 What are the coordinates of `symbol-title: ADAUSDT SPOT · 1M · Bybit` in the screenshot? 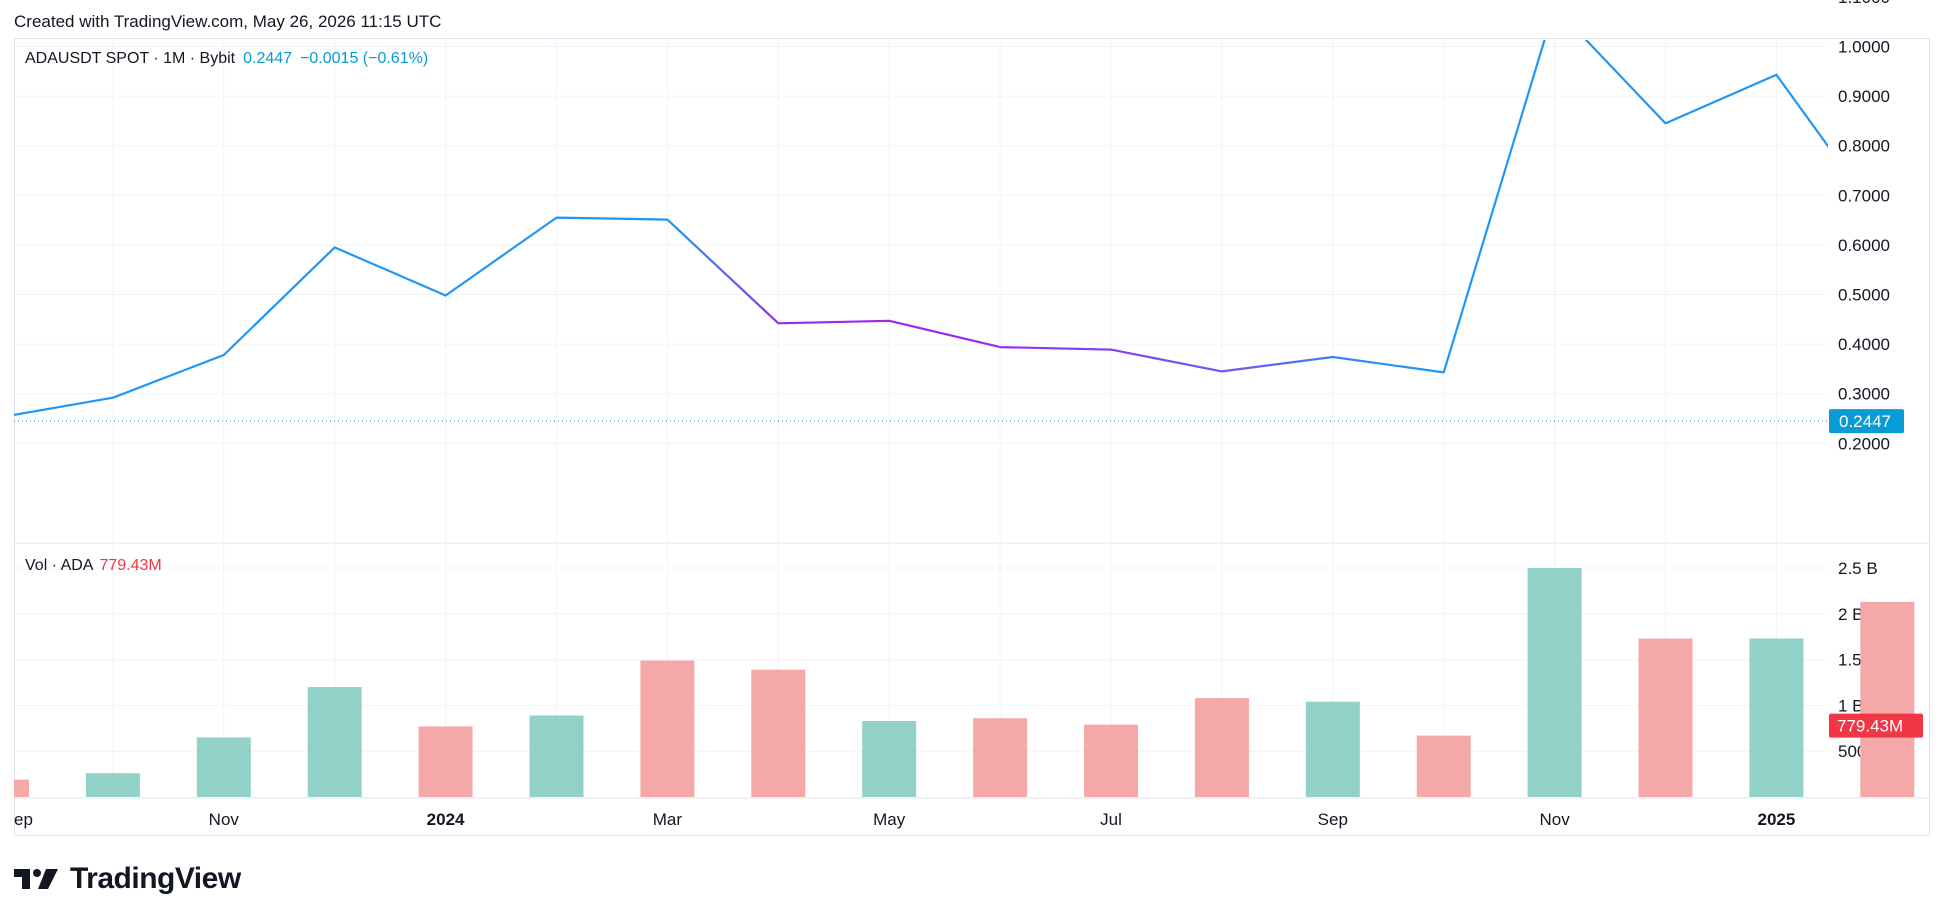 It's located at (130, 58).